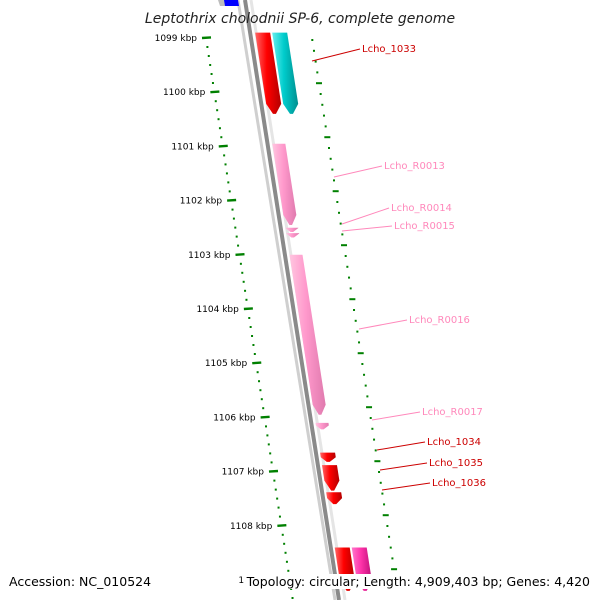 The height and width of the screenshot is (600, 600). Describe the element at coordinates (80, 581) in the screenshot. I see `accession-text: Accession: NC_010524` at that location.